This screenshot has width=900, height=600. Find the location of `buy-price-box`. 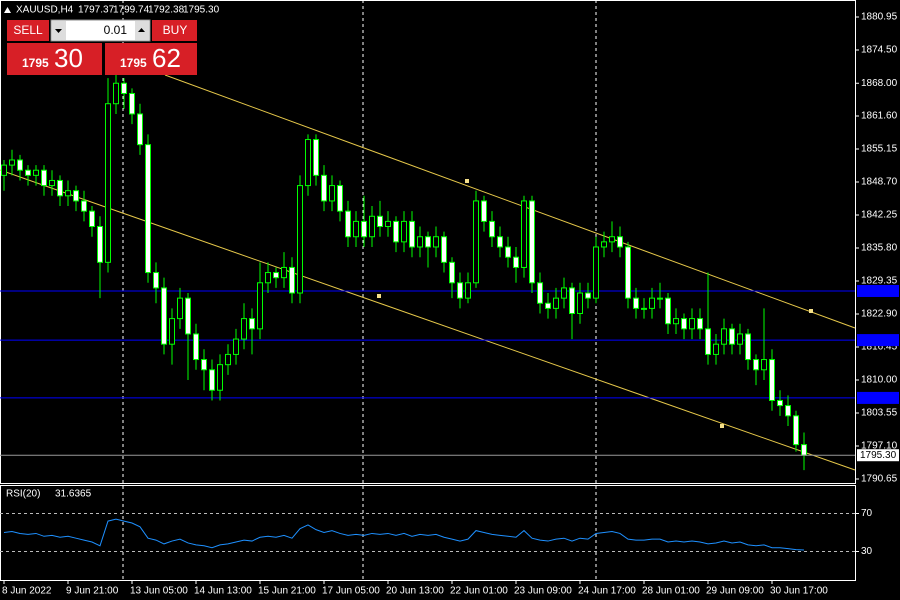

buy-price-box is located at coordinates (151, 59).